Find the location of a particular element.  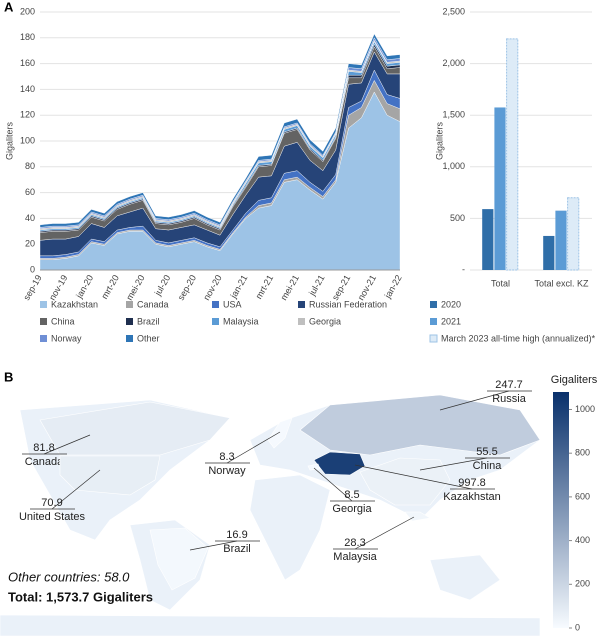

country-label: Malaysia is located at coordinates (355, 557).